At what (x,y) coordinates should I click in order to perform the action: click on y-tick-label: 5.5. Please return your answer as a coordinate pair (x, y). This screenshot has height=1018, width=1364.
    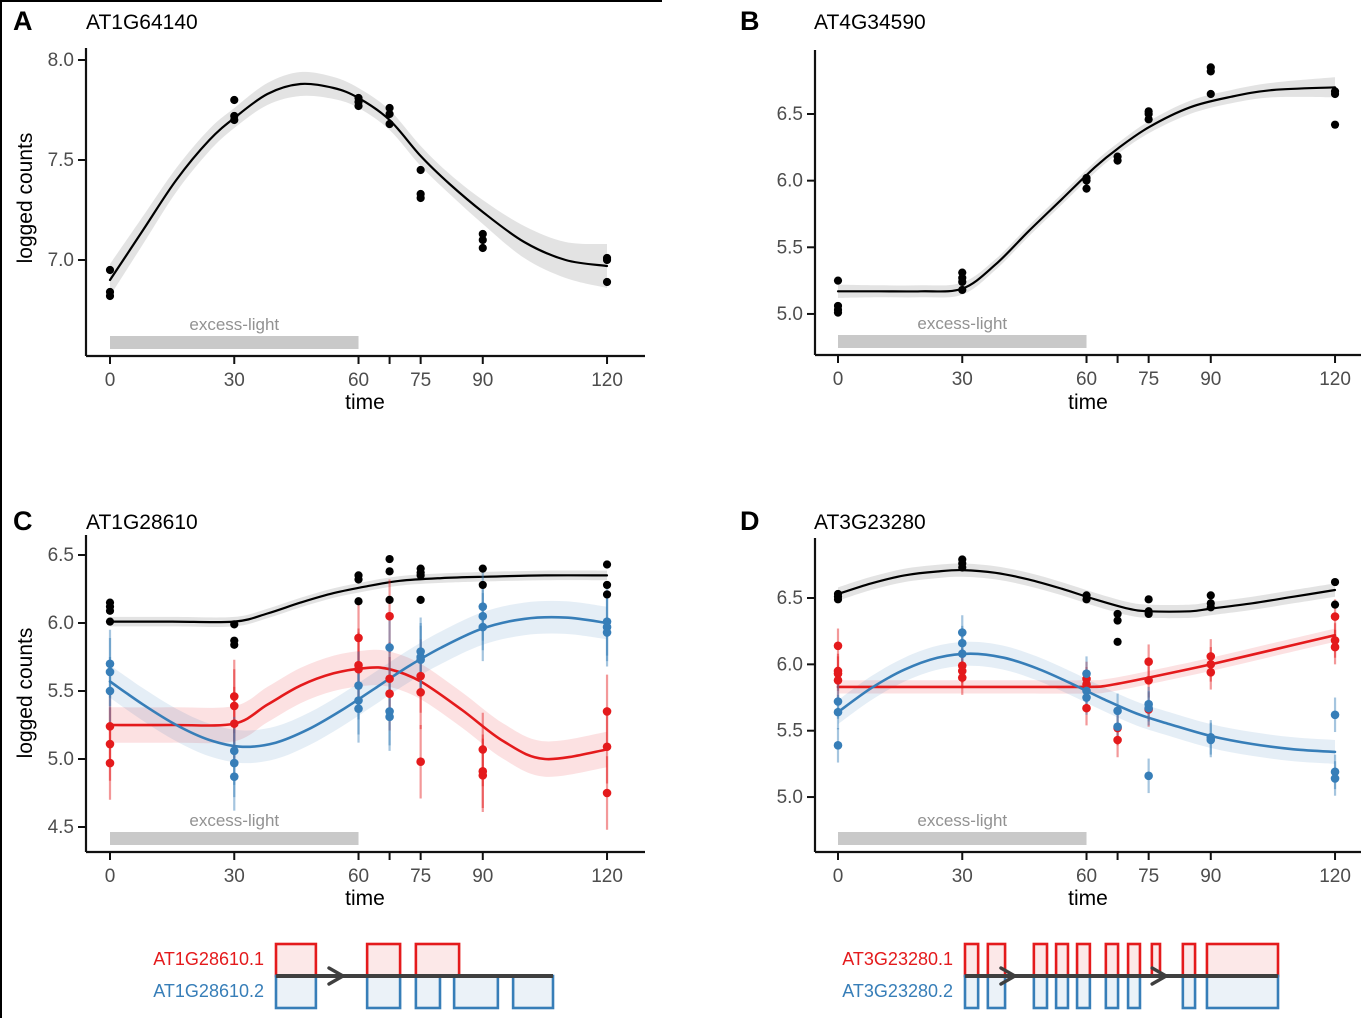
    Looking at the image, I should click on (61, 691).